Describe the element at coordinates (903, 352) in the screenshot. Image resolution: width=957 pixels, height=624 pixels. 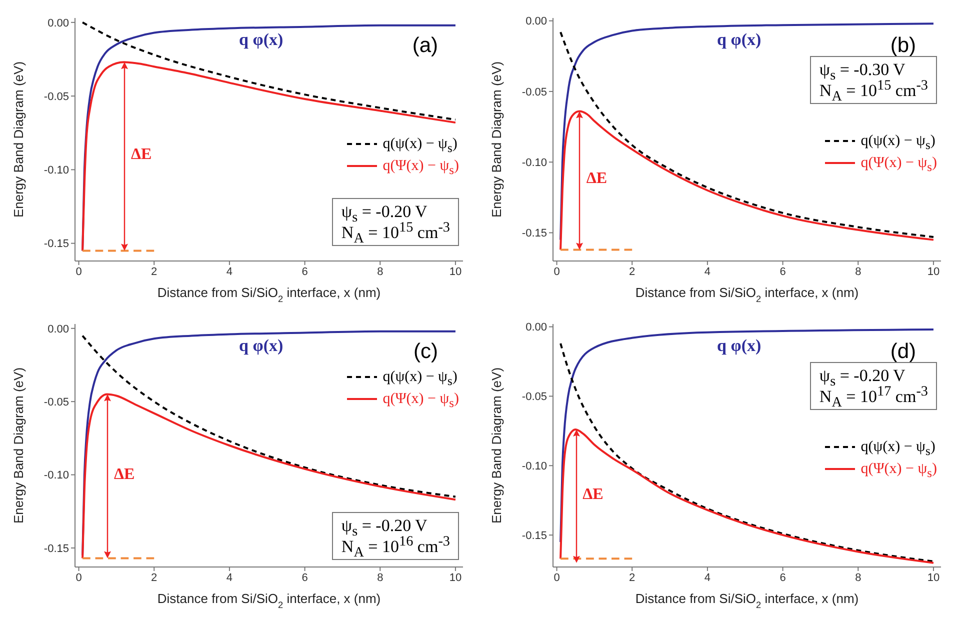
I see `annotation: (d)` at that location.